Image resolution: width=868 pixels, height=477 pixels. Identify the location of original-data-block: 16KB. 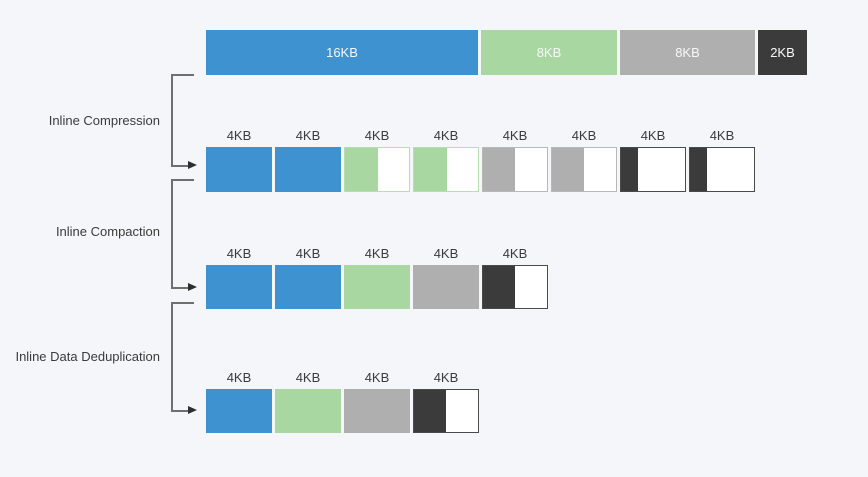
(342, 52).